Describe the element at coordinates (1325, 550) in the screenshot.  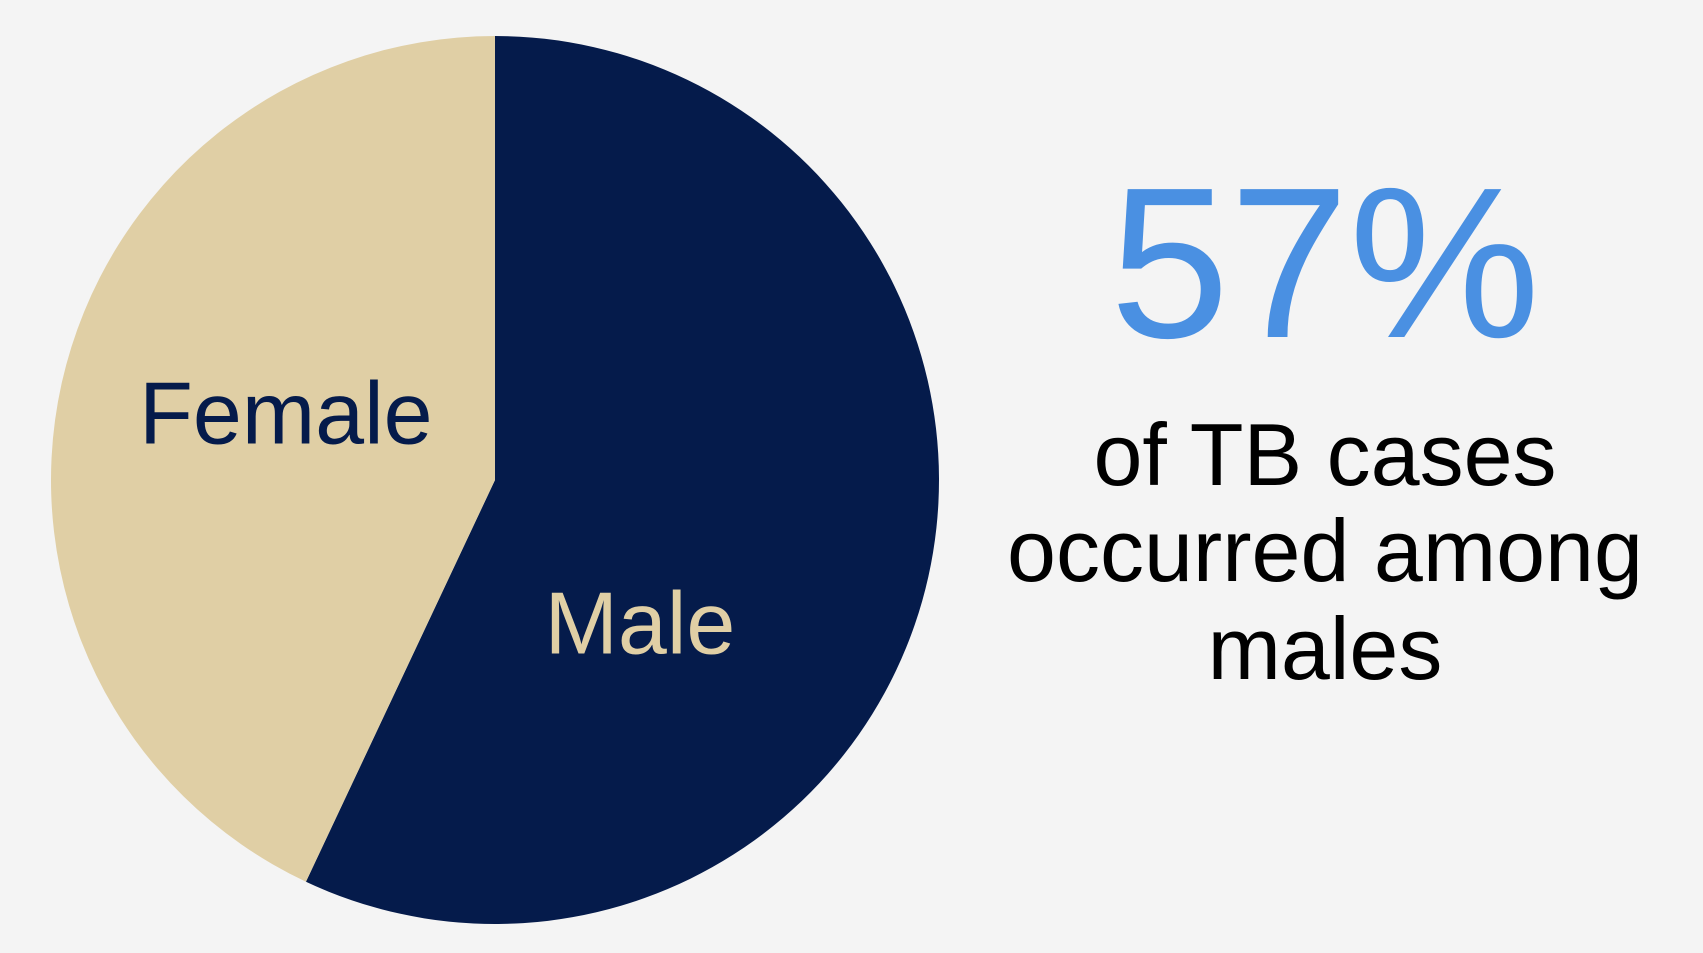
I see `headline-text: occurred among` at that location.